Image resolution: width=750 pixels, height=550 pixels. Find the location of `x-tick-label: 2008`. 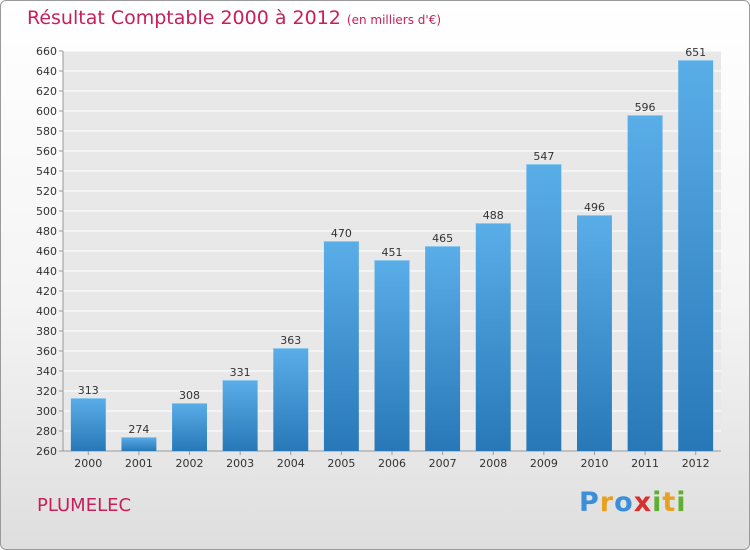

x-tick-label: 2008 is located at coordinates (493, 463).